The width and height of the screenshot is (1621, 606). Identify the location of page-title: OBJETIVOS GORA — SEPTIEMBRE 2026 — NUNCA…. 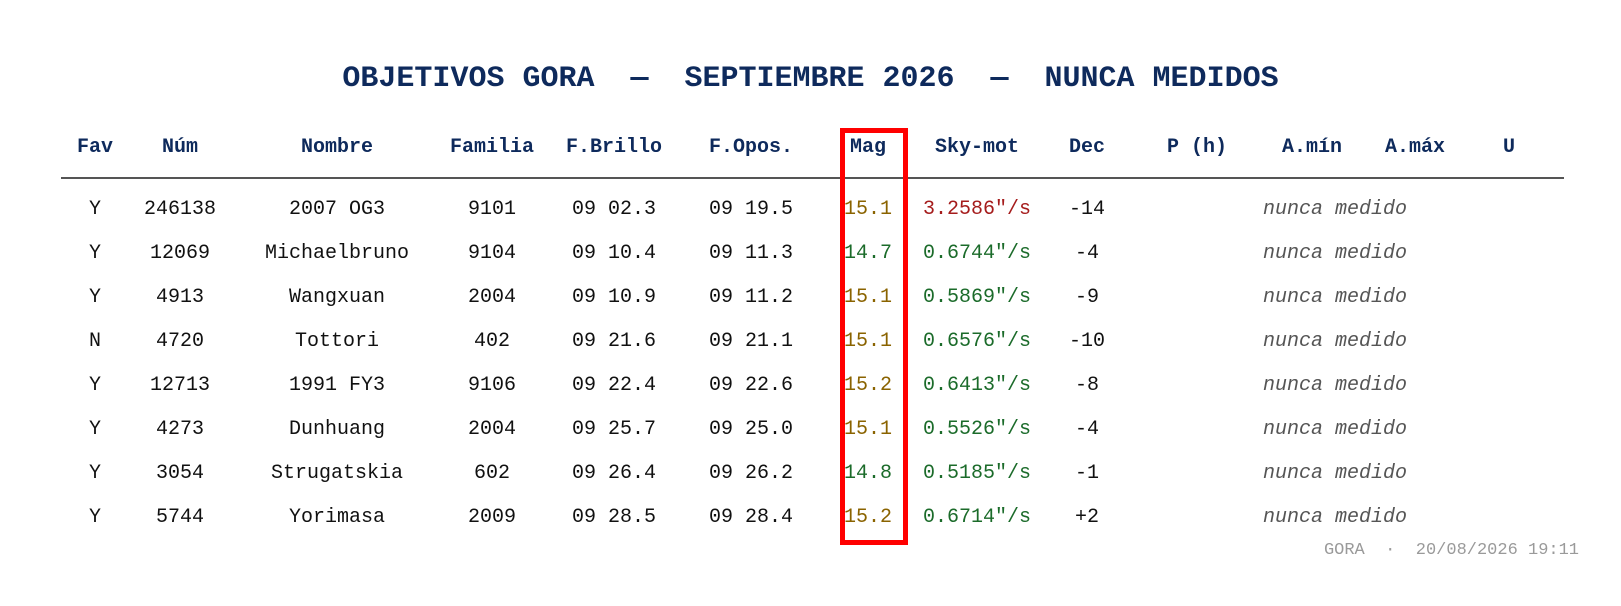
(810, 79).